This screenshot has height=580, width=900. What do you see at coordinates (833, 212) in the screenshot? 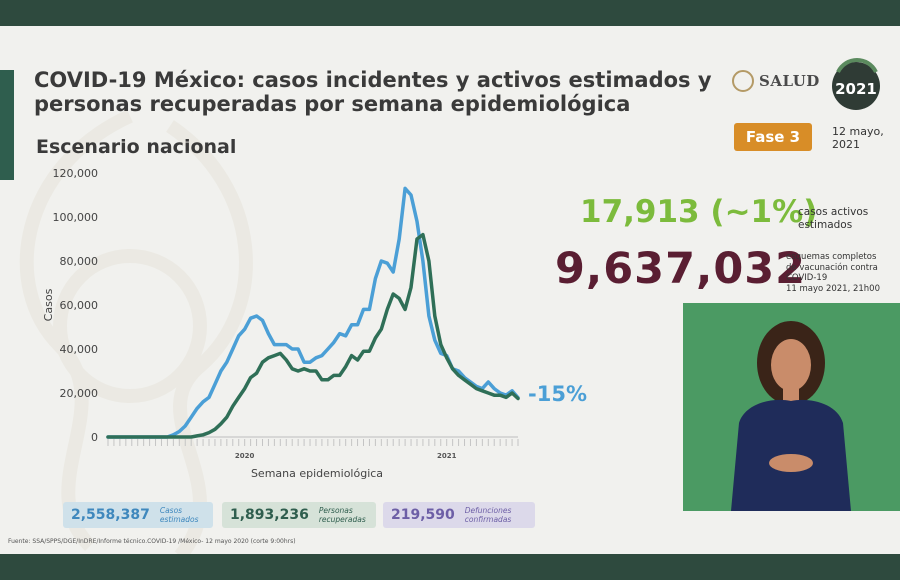
I see `active-label-line-1: casos activos` at bounding box center [833, 212].